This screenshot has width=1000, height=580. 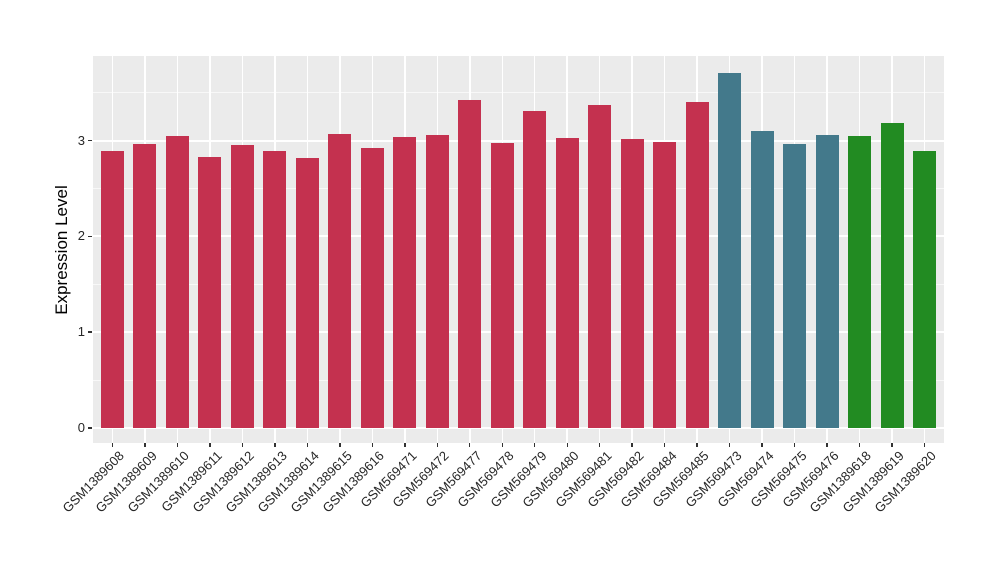 What do you see at coordinates (81, 140) in the screenshot?
I see `y-tick-label: 3` at bounding box center [81, 140].